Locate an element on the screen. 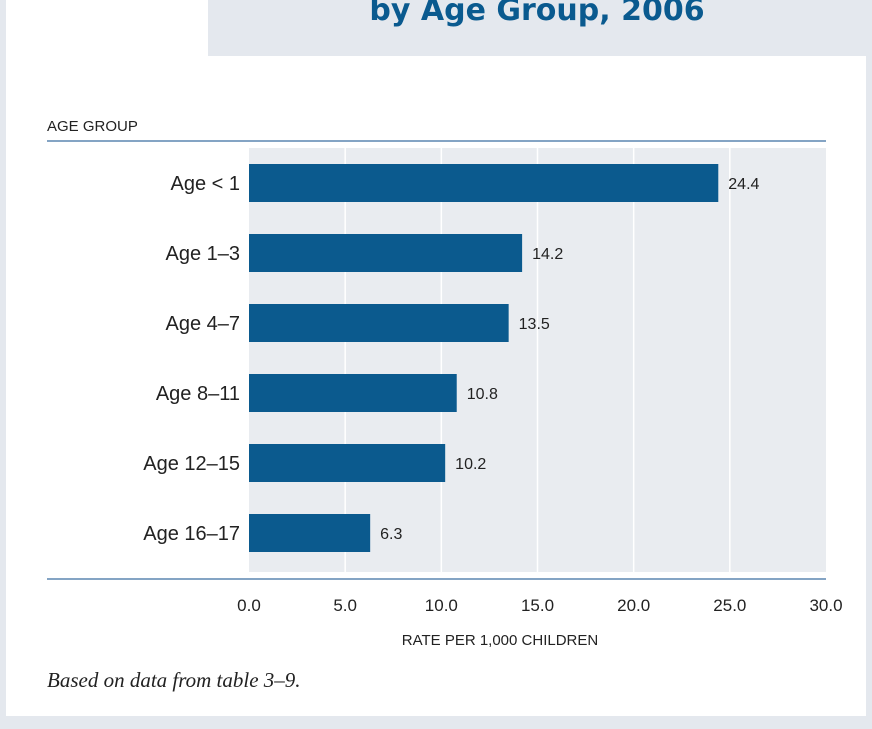 This screenshot has height=729, width=872. category-label: Age 12–15 is located at coordinates (191, 464).